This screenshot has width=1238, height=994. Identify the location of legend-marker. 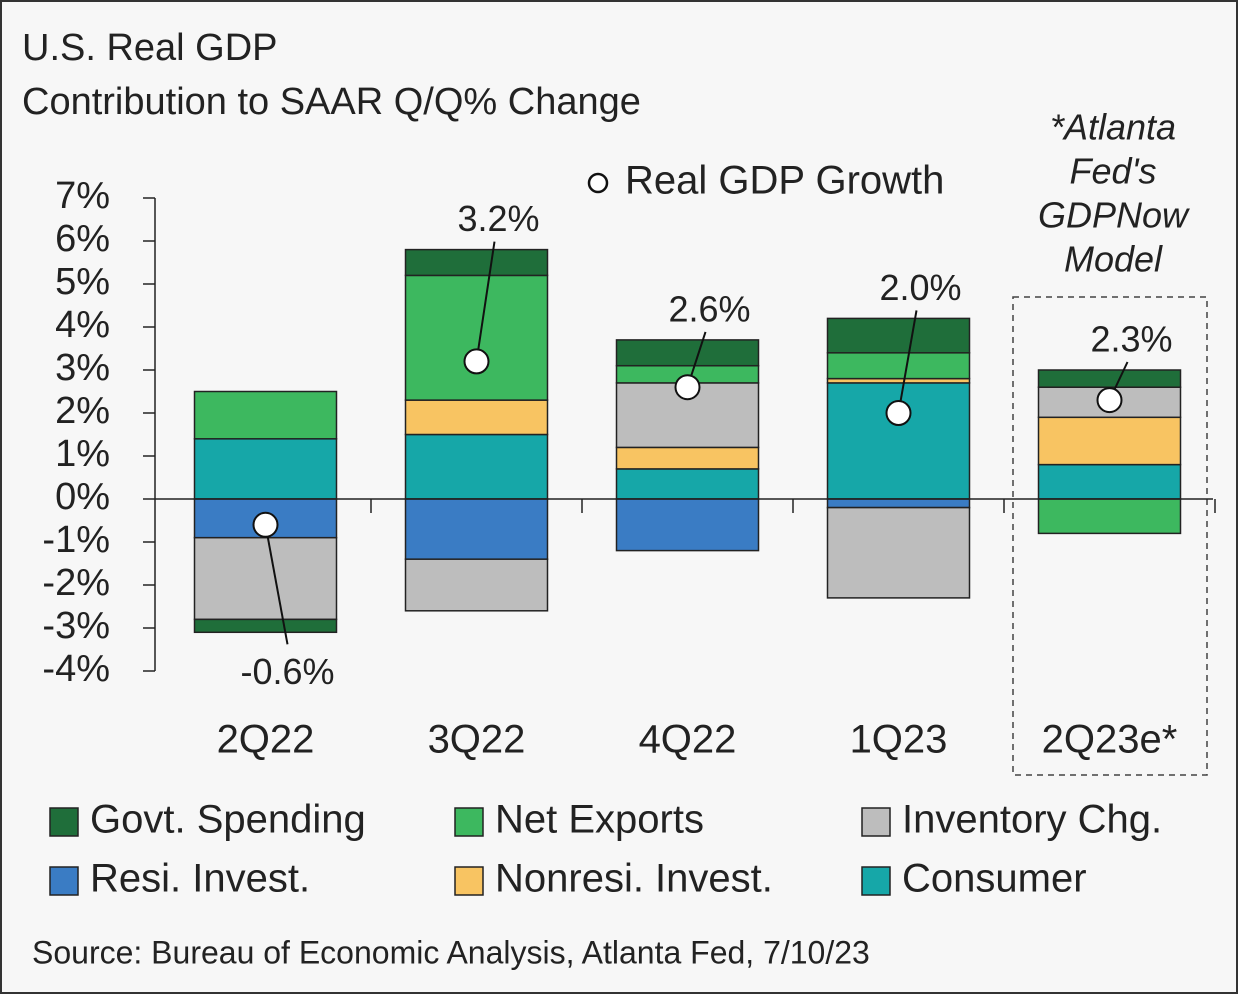
(598, 183).